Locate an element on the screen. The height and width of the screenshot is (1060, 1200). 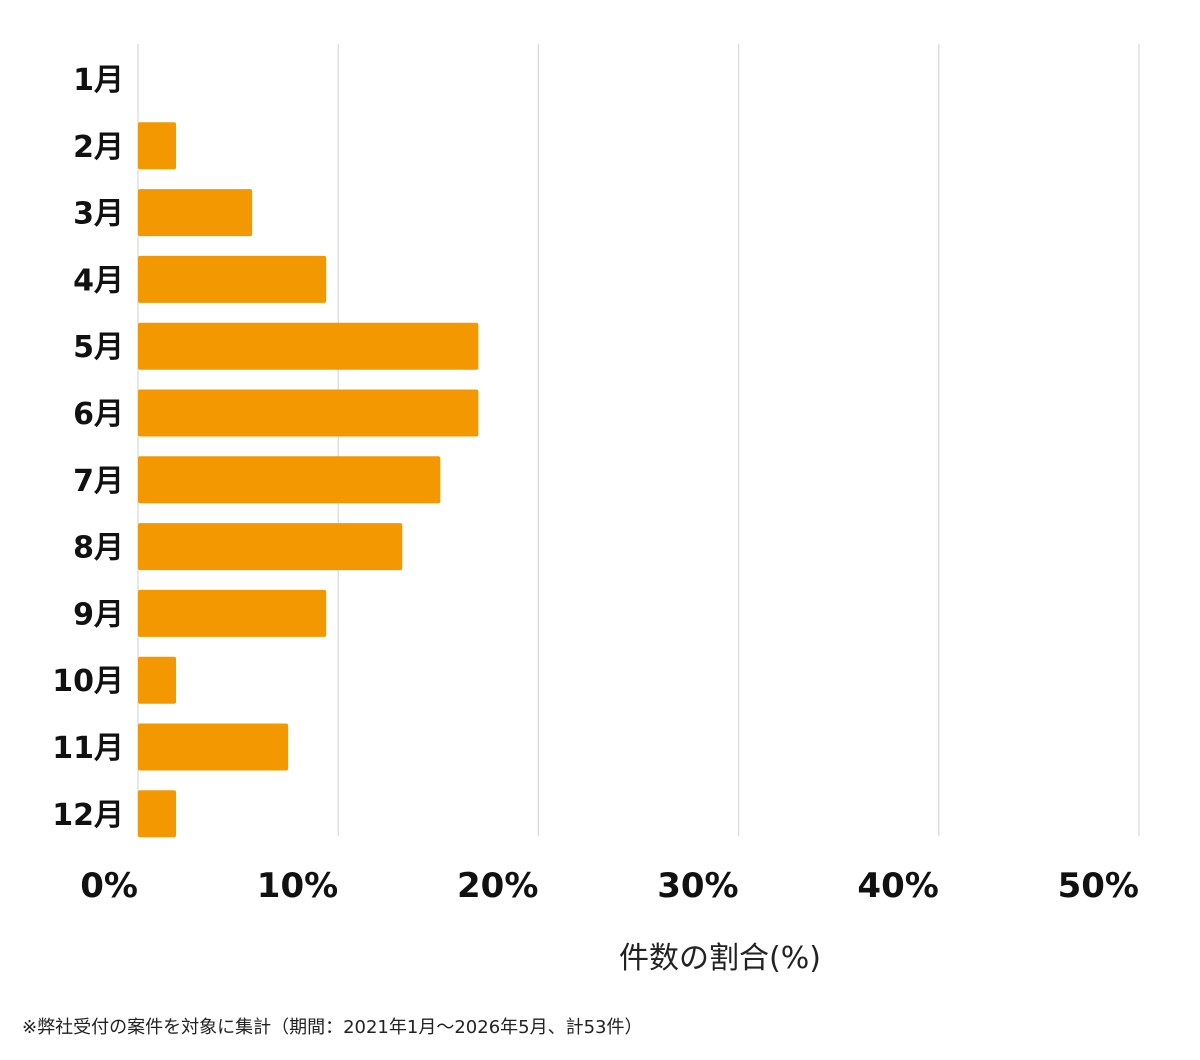
x-axis-tick-labels: 0% 10% 20% 30% 40% 50% is located at coordinates (609, 886).